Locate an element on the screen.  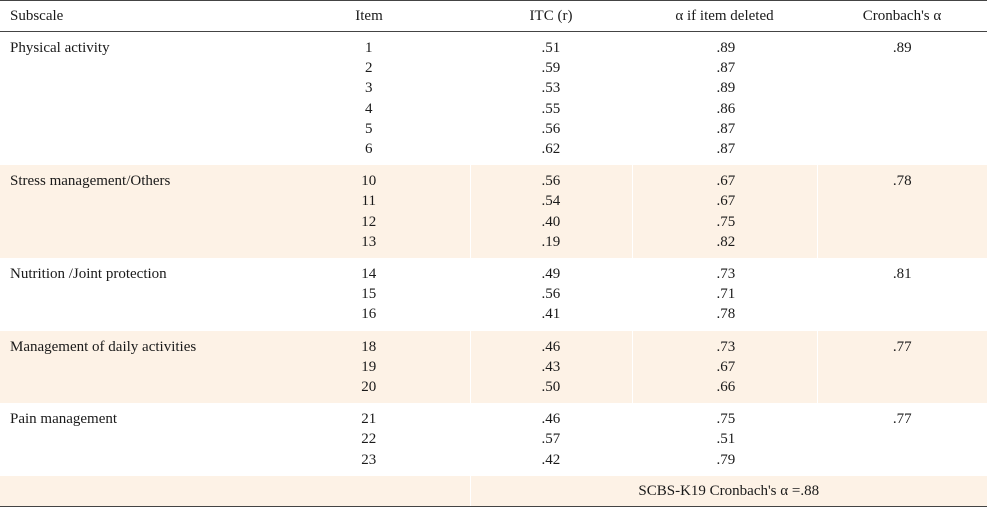
itc-value: .51 is located at coordinates (551, 48).